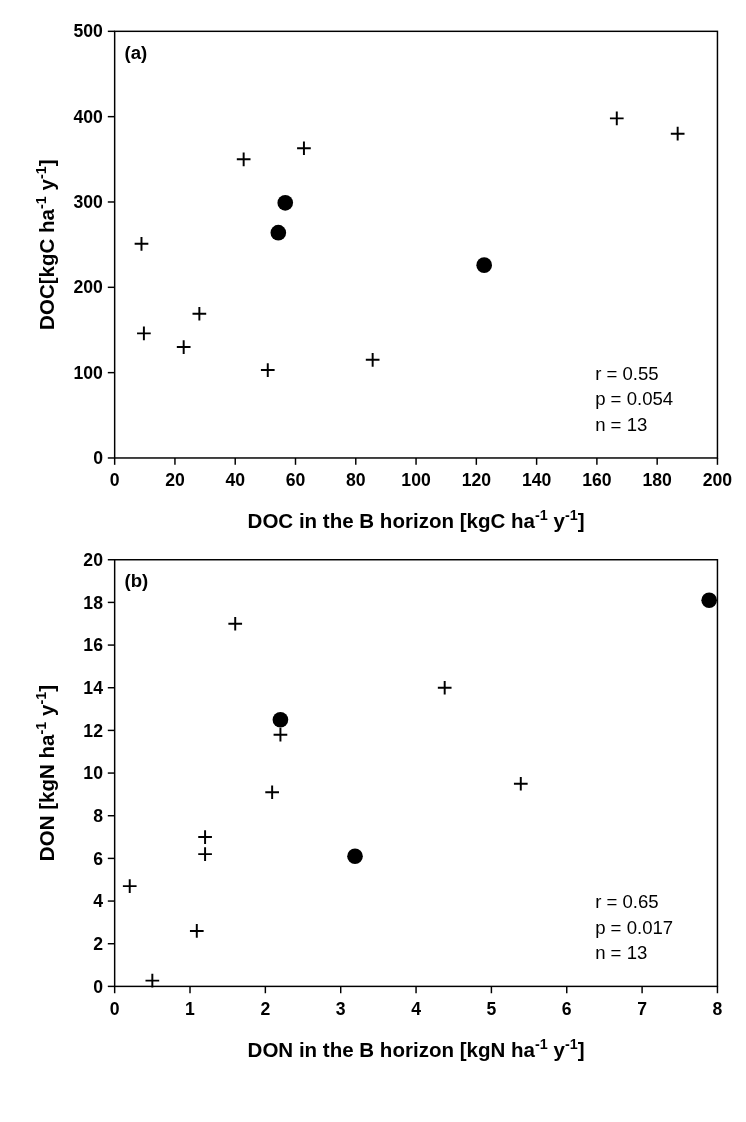  What do you see at coordinates (536, 480) in the screenshot?
I see `x-tick-label: 140` at bounding box center [536, 480].